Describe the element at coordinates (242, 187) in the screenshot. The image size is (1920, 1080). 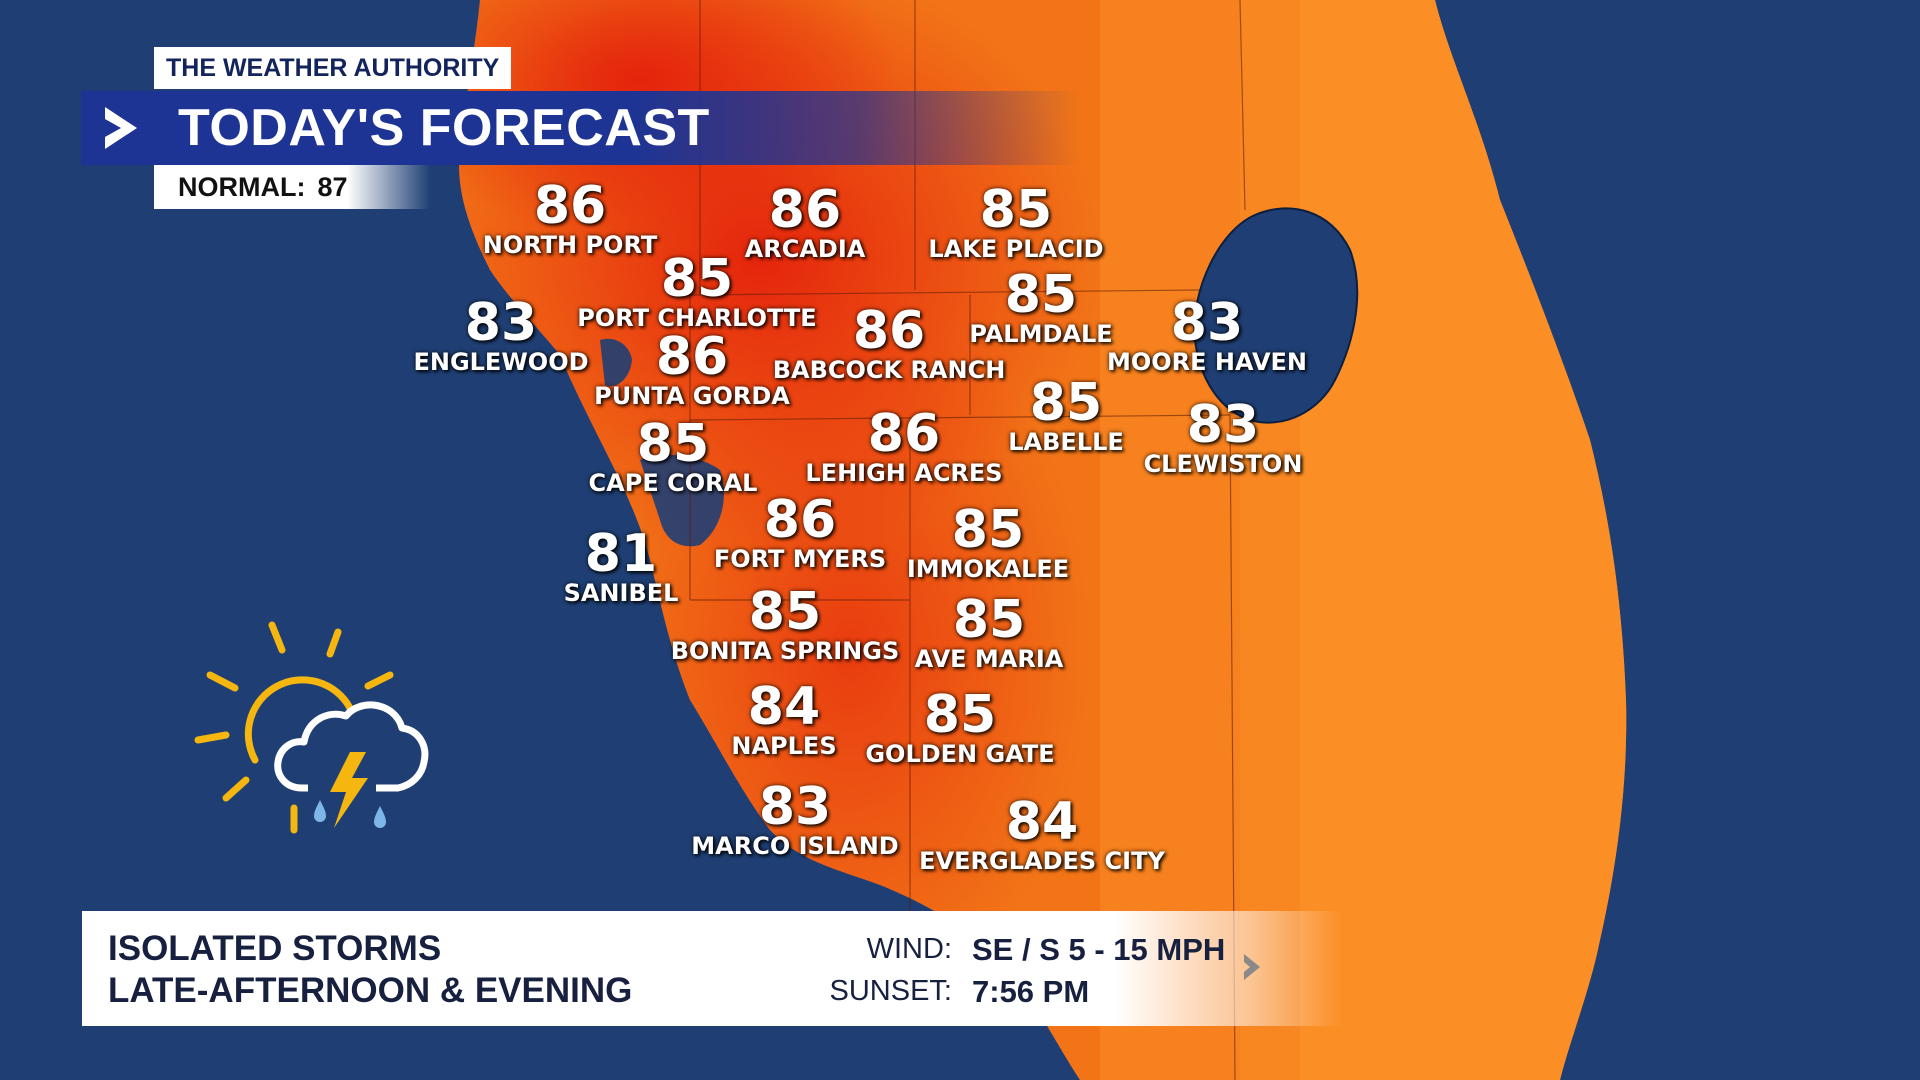
I see `normal-label: NORMAL:` at that location.